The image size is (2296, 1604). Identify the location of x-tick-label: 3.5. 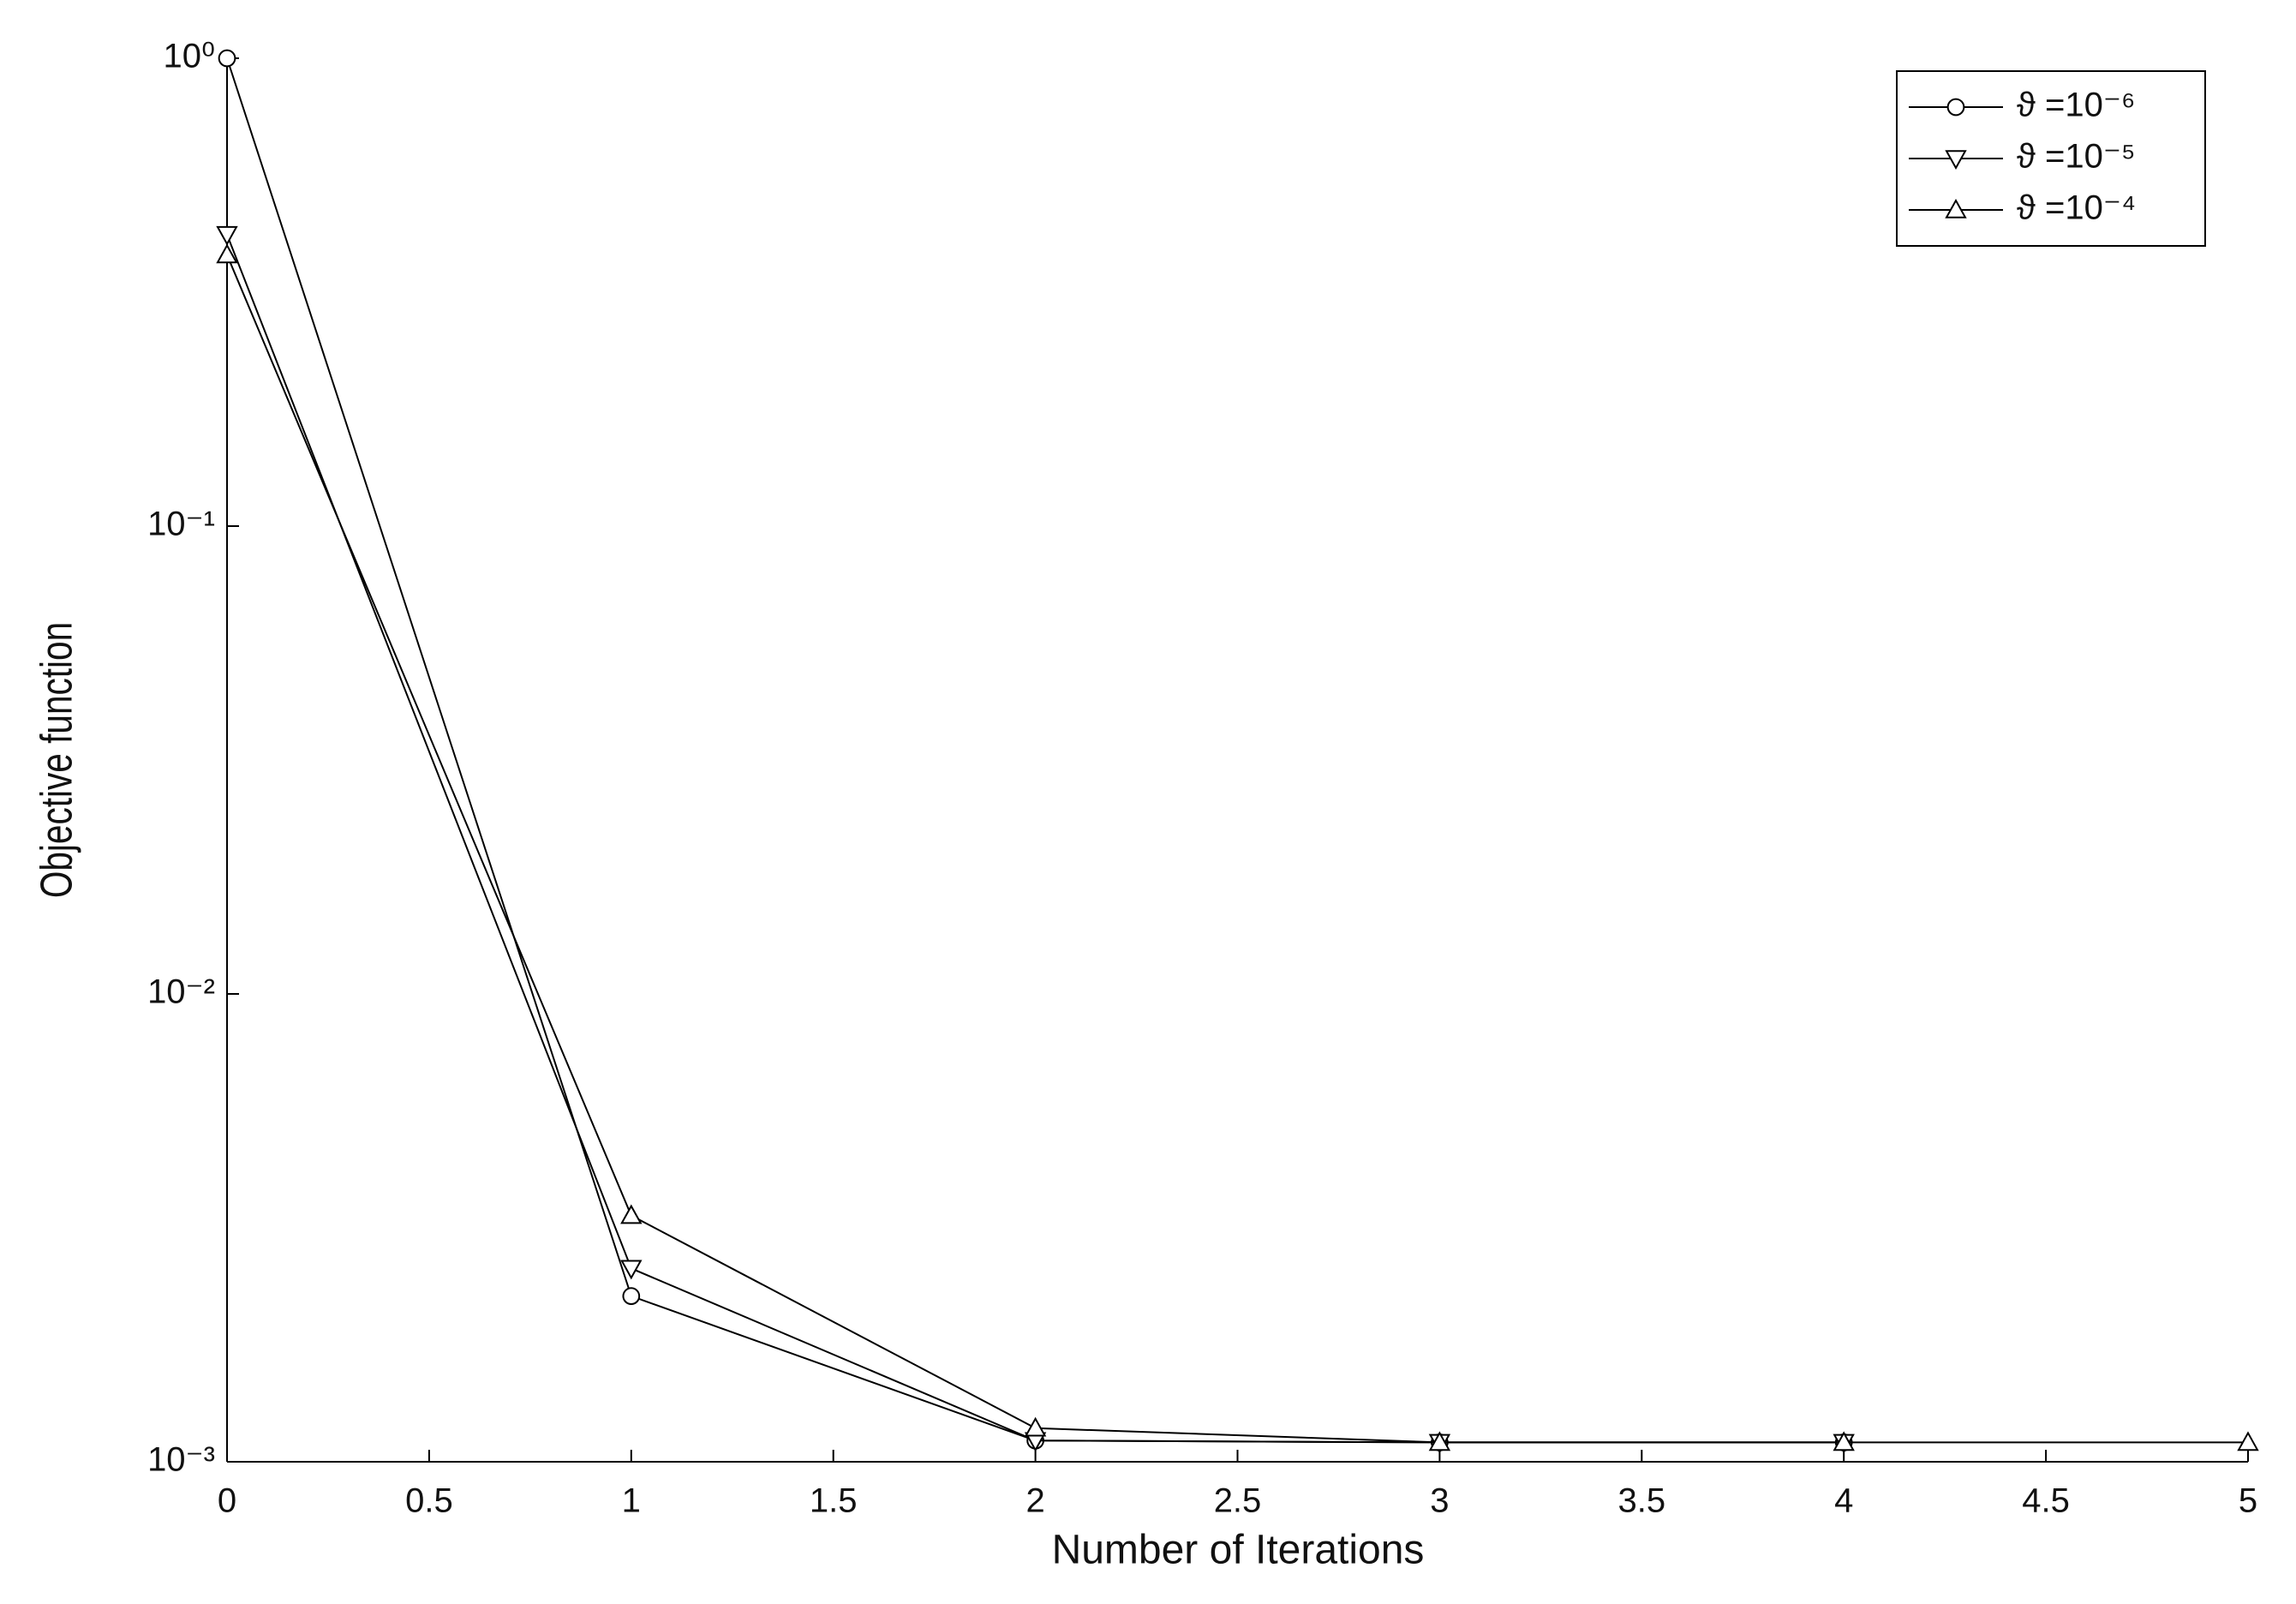
(1641, 1501).